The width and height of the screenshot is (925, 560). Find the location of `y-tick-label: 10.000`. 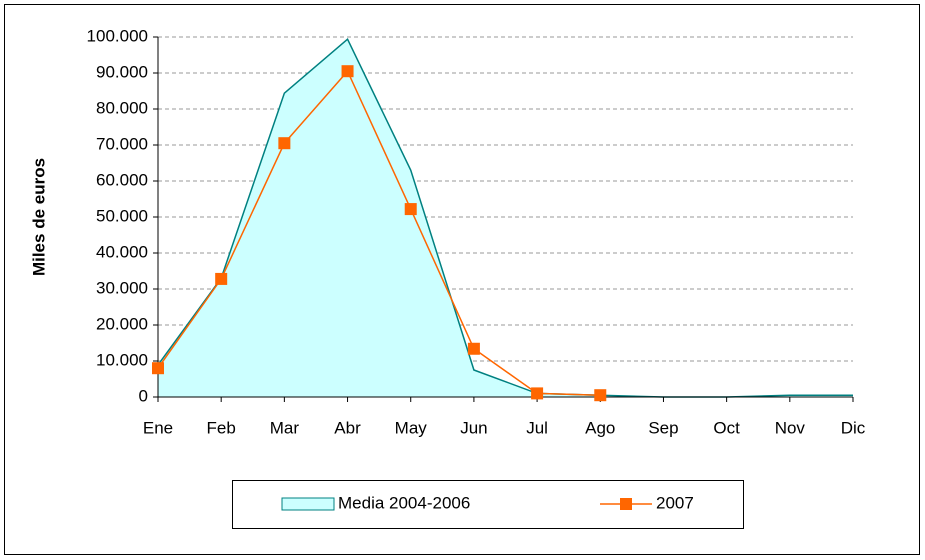

y-tick-label: 10.000 is located at coordinates (122, 359).